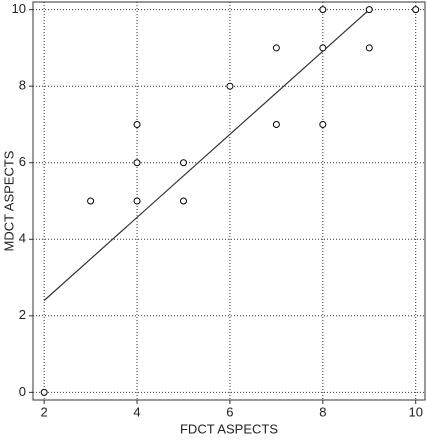 This screenshot has width=427, height=440. Describe the element at coordinates (22, 391) in the screenshot. I see `y-tick-label: 0` at that location.